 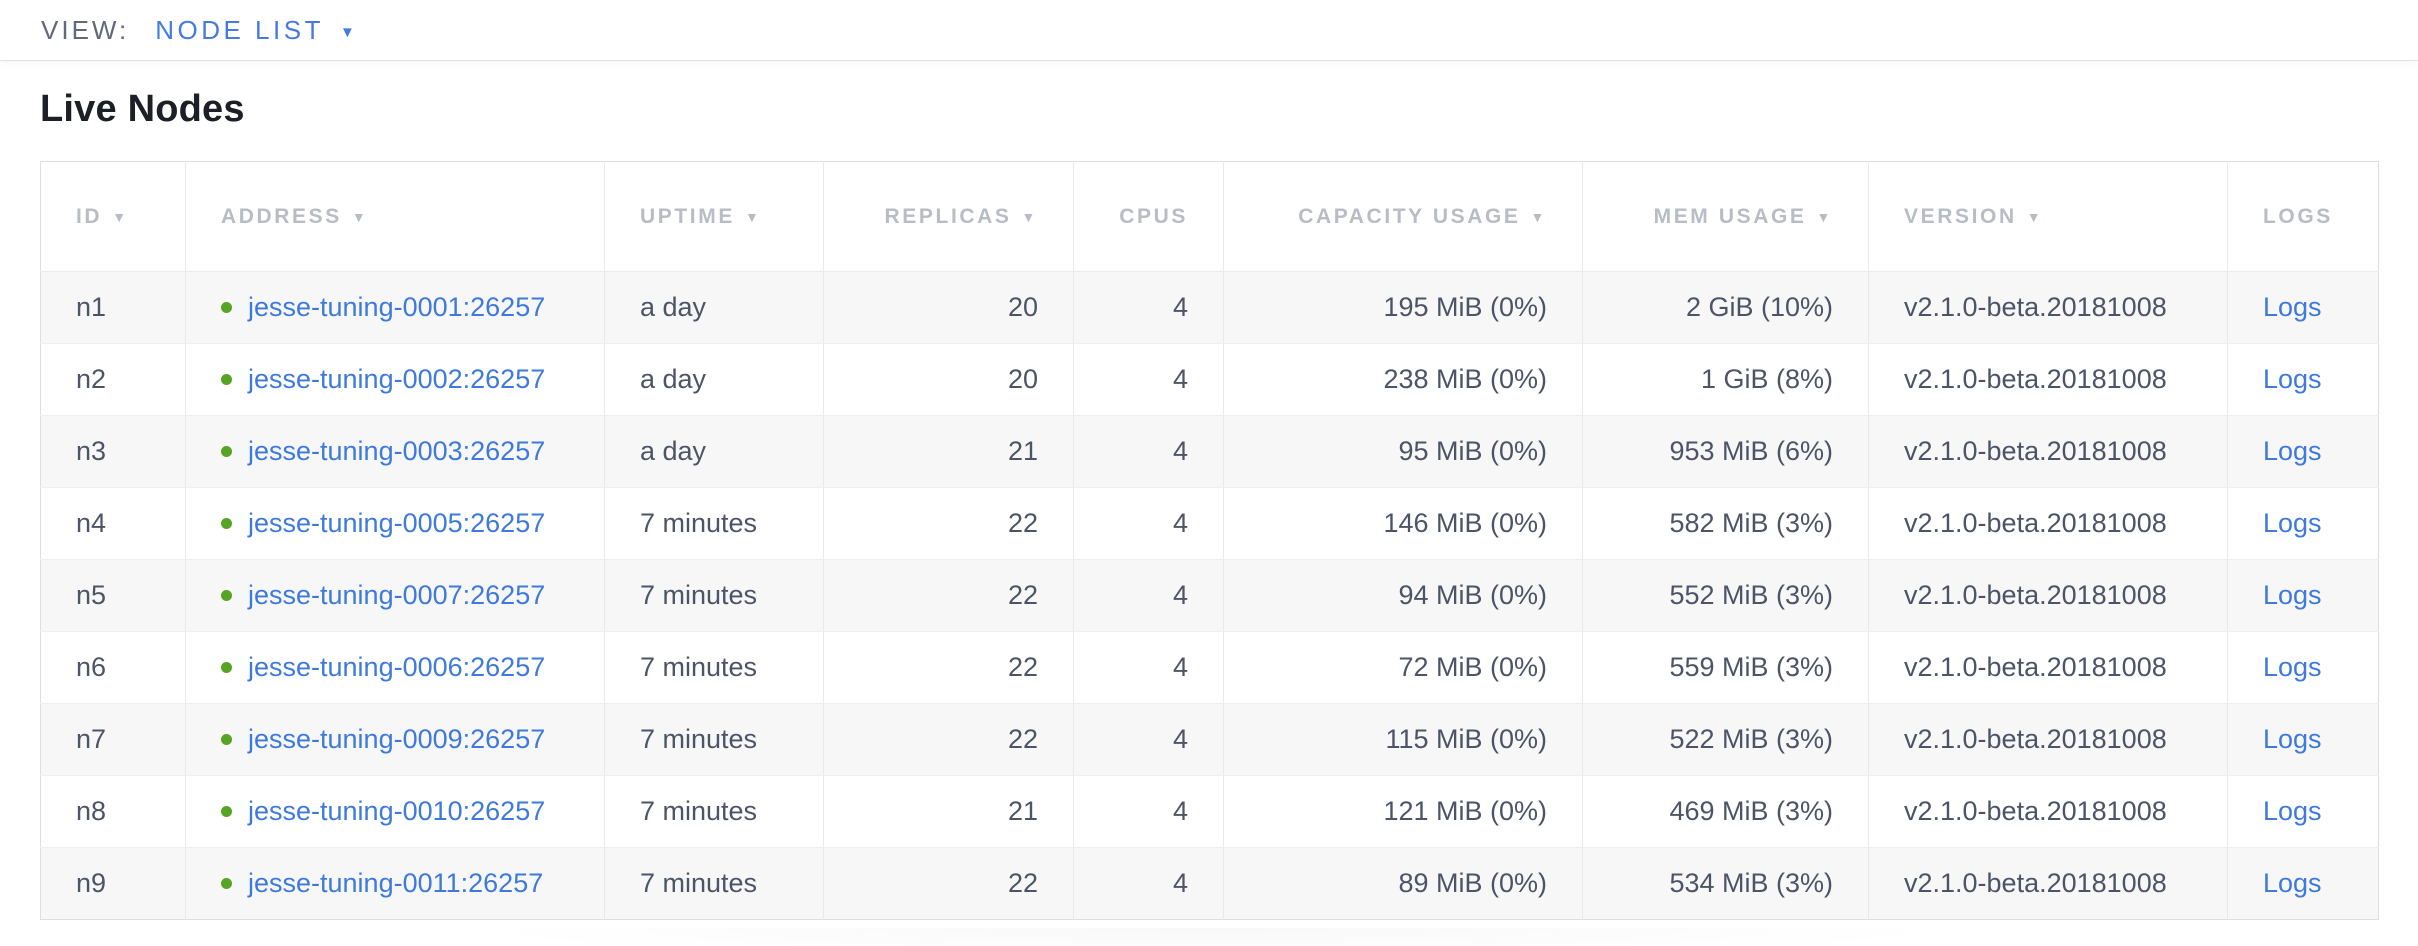 I want to click on cell-address: jesse-tuning-0006:26257, so click(x=395, y=667).